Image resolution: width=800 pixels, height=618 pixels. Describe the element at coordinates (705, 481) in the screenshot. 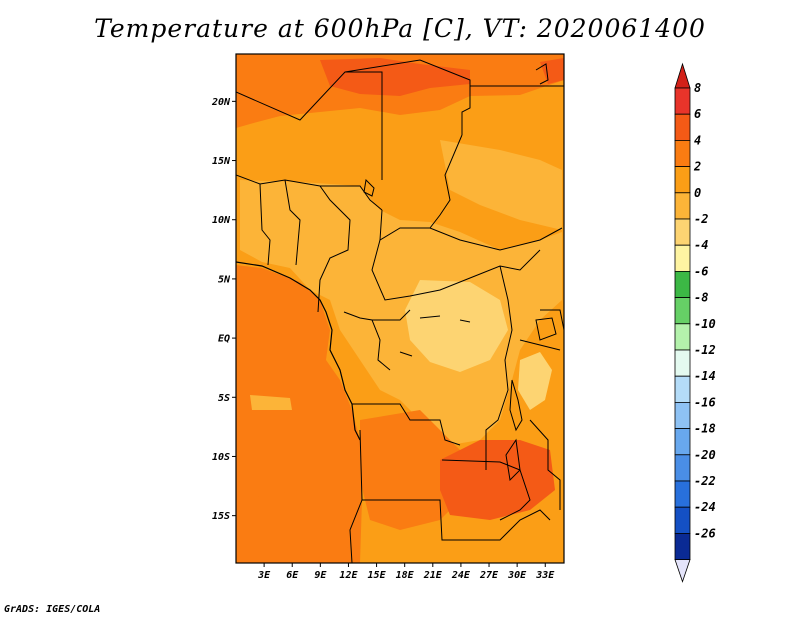

I see `colorbar-label: -22` at that location.